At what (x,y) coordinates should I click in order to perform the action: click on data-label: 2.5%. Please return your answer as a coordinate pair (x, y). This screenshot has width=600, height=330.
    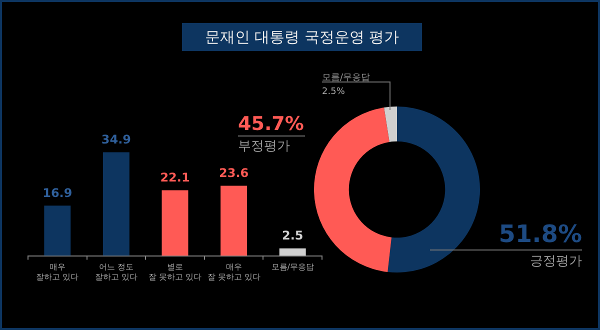
    Looking at the image, I should click on (334, 92).